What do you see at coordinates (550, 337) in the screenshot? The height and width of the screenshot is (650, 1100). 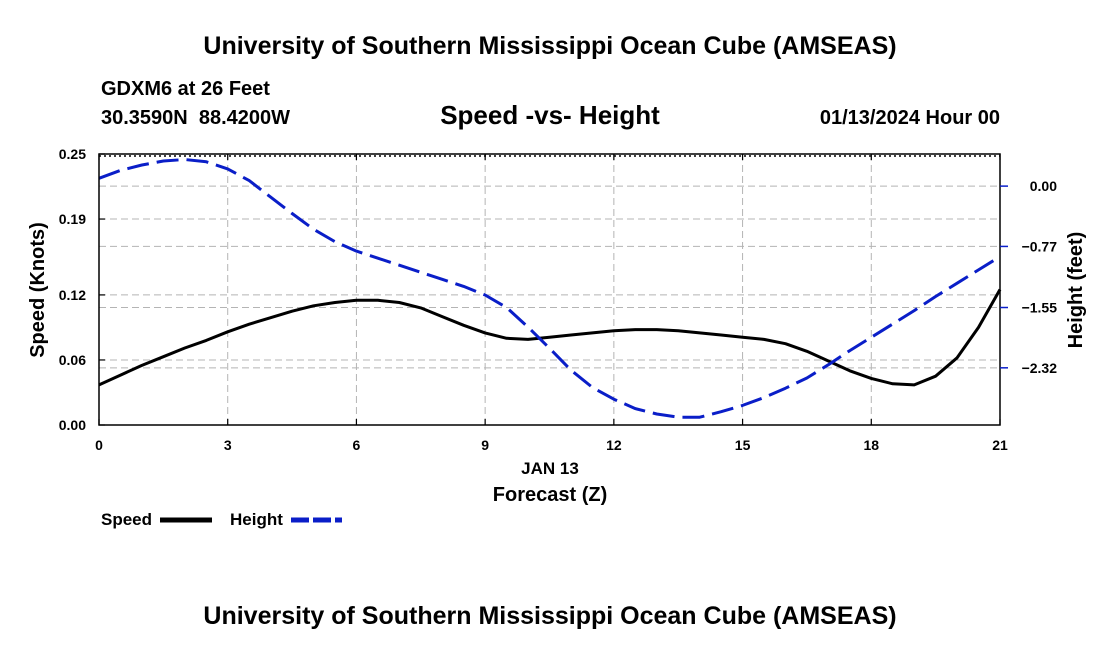 I see `series-line-speed` at bounding box center [550, 337].